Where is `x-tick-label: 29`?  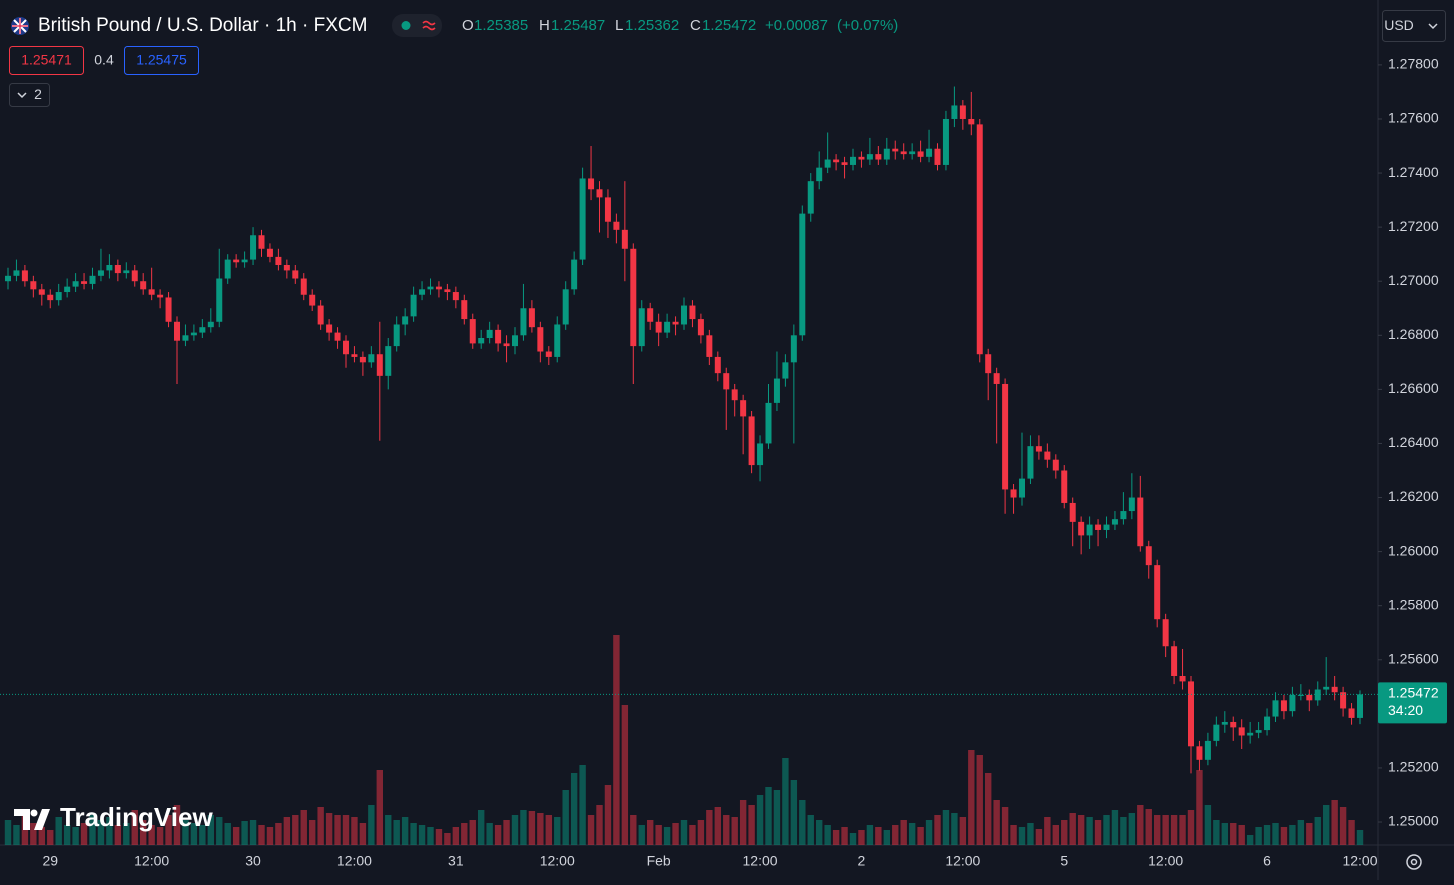
x-tick-label: 29 is located at coordinates (50, 861).